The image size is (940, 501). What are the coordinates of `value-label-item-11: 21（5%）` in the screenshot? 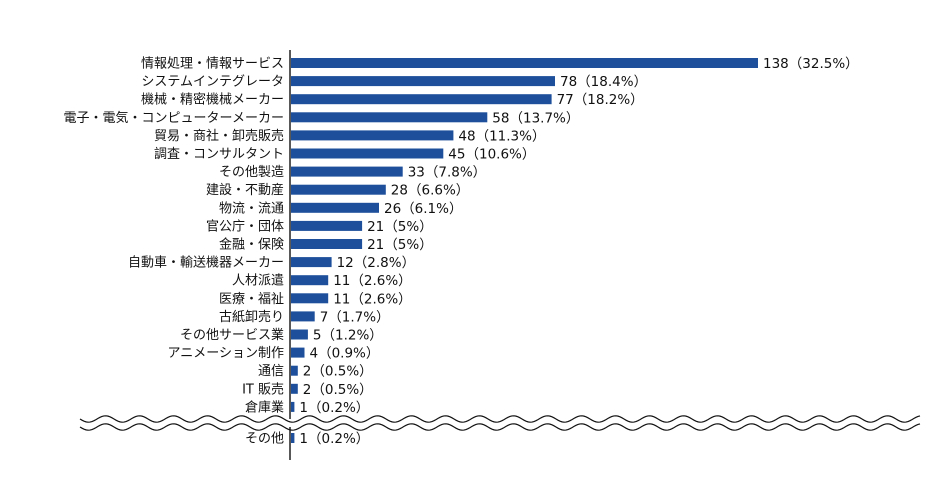 It's located at (400, 245).